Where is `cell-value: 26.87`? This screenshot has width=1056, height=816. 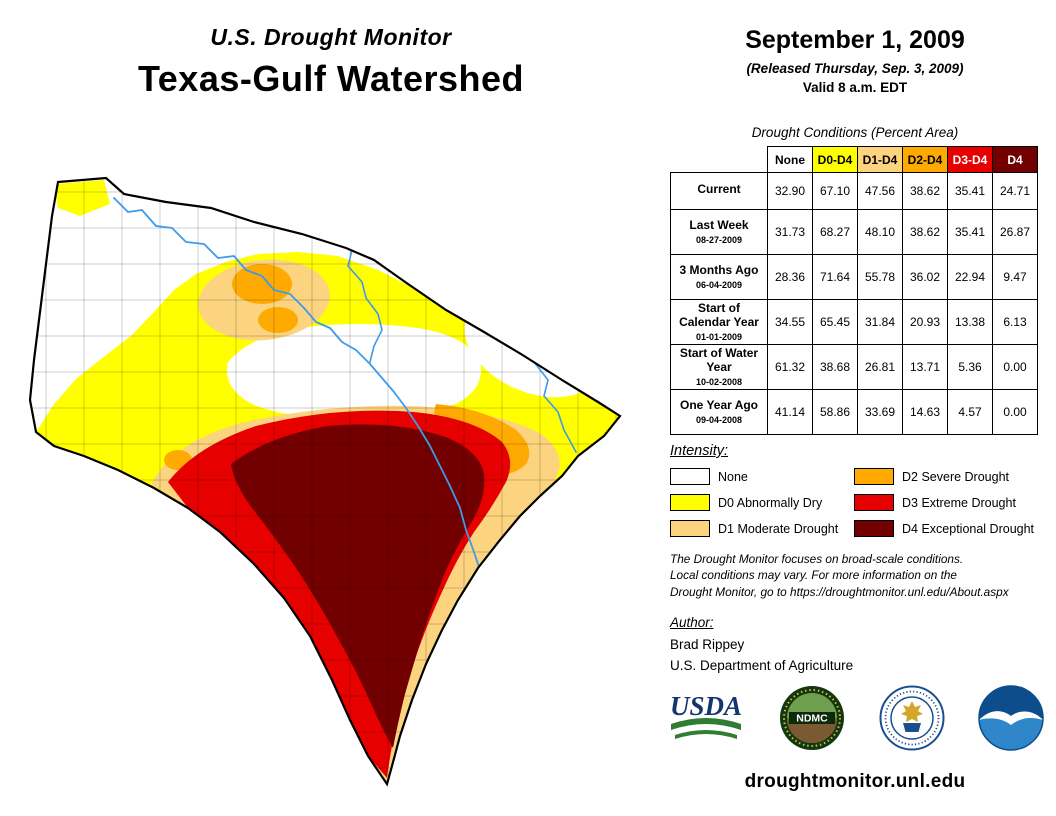
cell-value: 26.87 is located at coordinates (1015, 232).